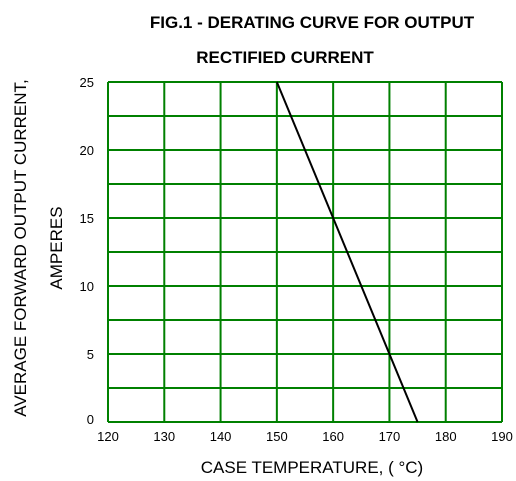 The height and width of the screenshot is (481, 516). What do you see at coordinates (221, 436) in the screenshot?
I see `x-tick-label-2: 140` at bounding box center [221, 436].